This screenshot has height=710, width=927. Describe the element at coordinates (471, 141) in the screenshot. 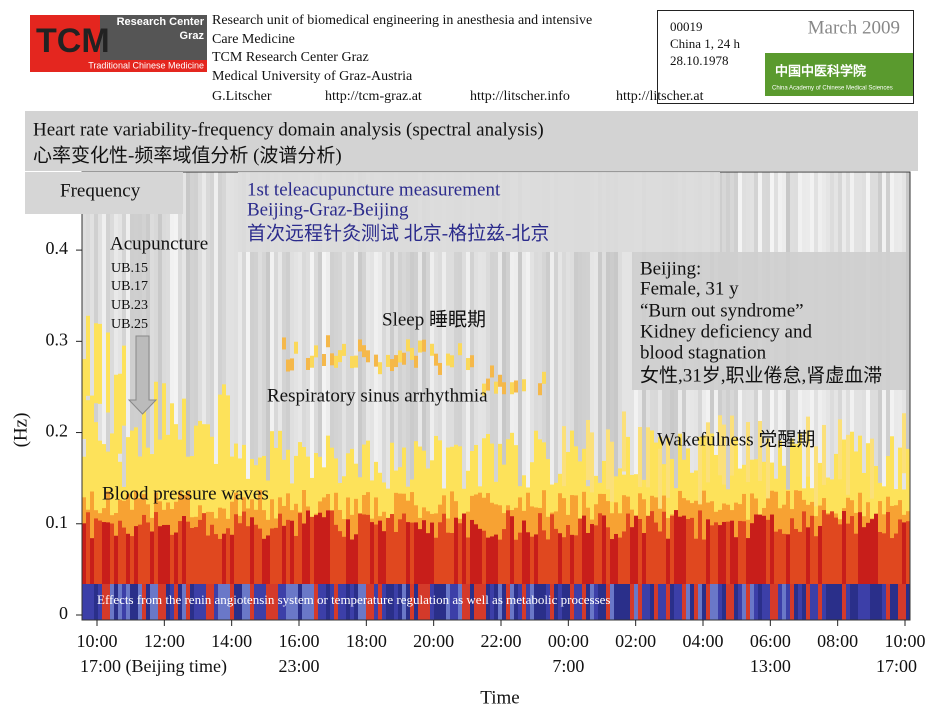

I see `banner` at that location.